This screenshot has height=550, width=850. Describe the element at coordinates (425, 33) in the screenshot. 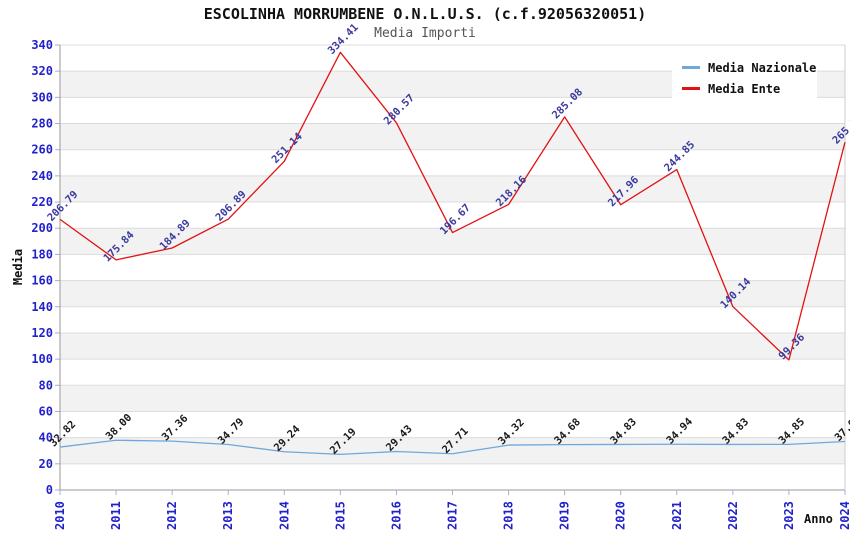

I see `chart-subtitle: Media Importi` at that location.